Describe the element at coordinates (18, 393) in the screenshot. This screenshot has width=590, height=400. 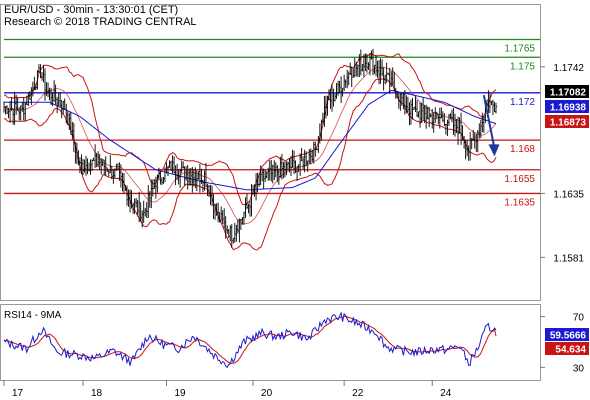
I see `time-tick-label: 17` at that location.